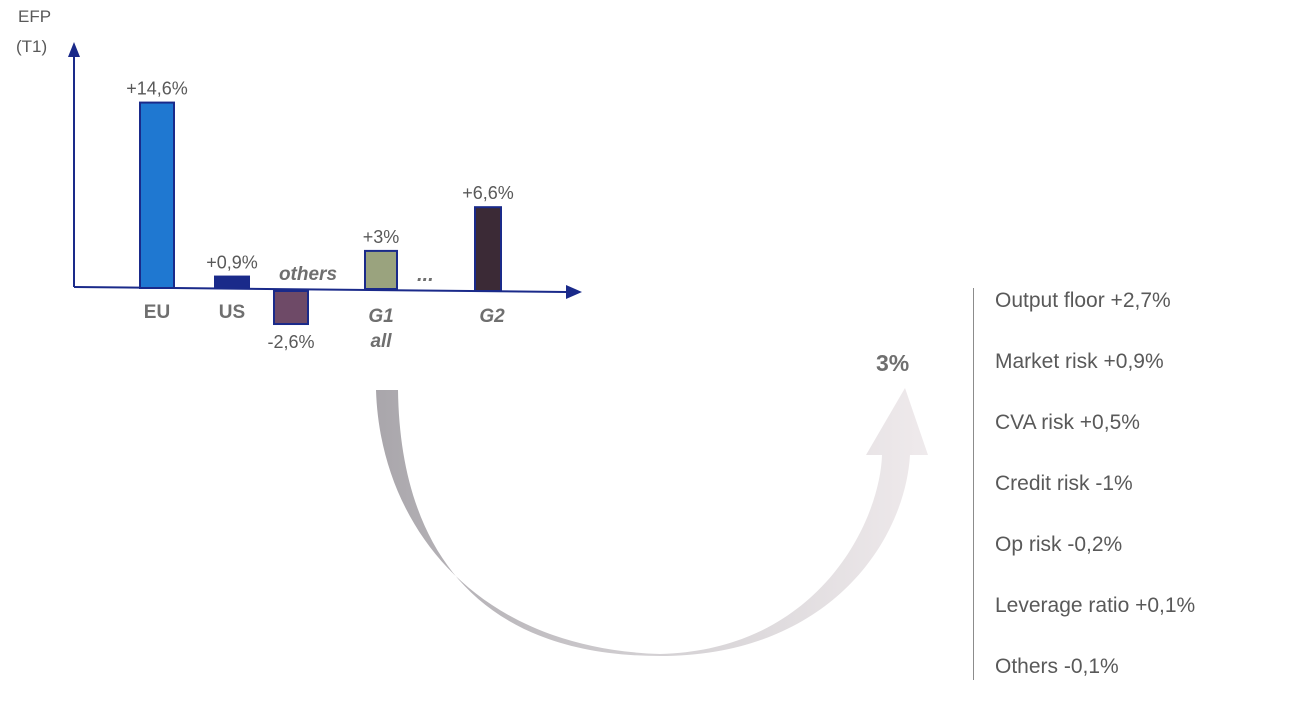  I want to click on value-label-eu: +14,6%, so click(157, 89).